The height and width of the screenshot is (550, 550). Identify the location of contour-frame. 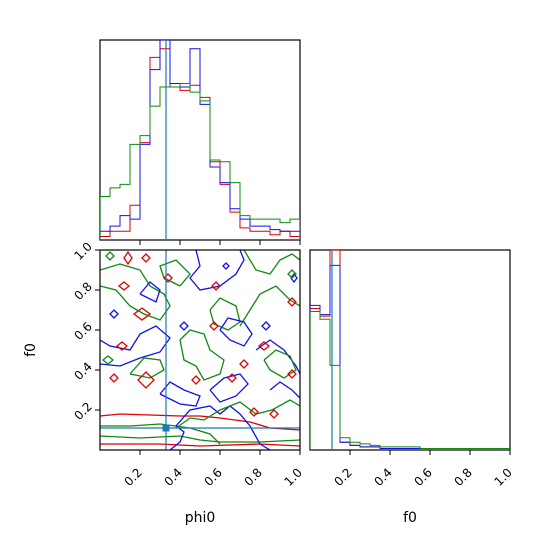
(200, 350).